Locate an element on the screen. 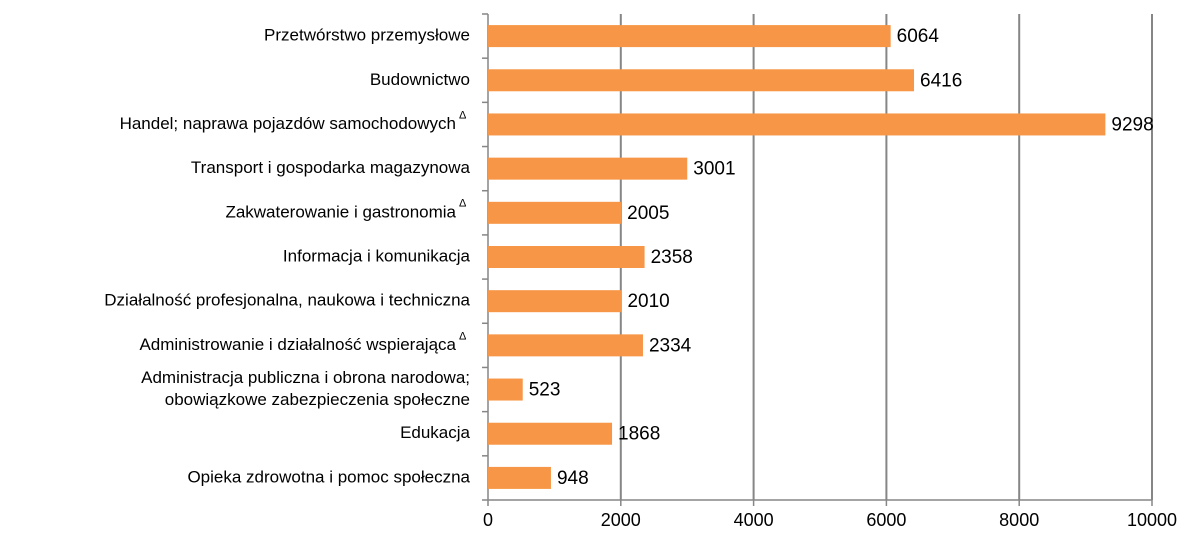 The height and width of the screenshot is (537, 1186). y-tick-label: Edukacja is located at coordinates (435, 432).